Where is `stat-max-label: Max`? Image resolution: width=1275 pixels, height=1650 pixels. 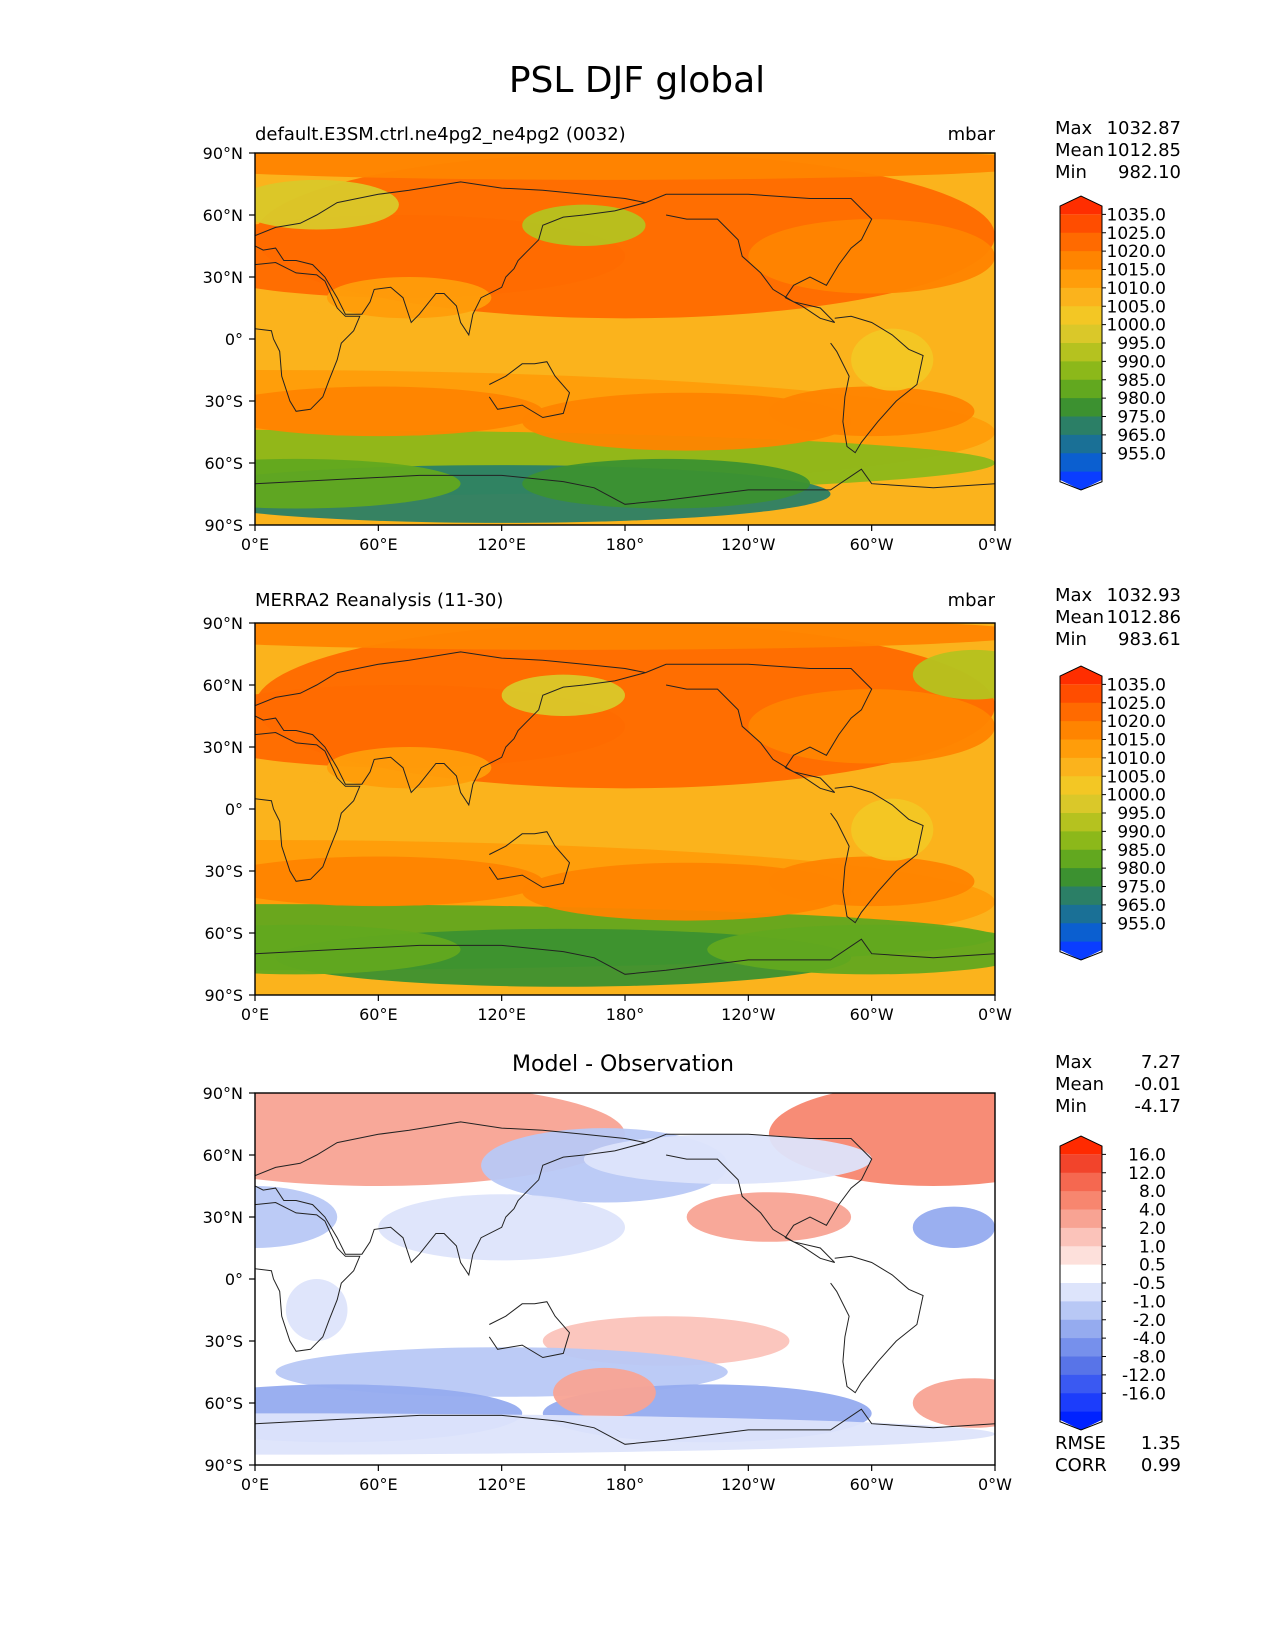 stat-max-label: Max is located at coordinates (1074, 128).